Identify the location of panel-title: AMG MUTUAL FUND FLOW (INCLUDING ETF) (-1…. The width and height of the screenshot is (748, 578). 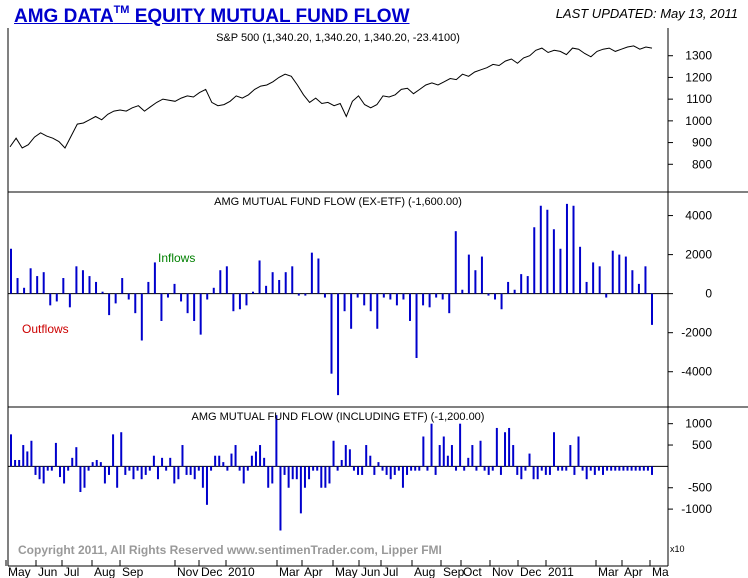
(338, 417).